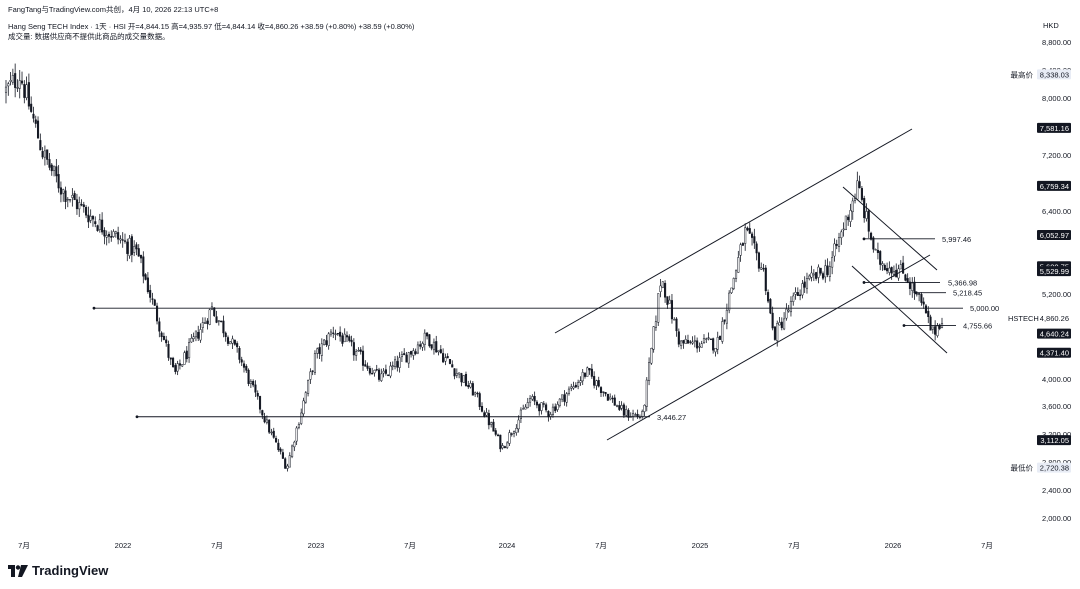  Describe the element at coordinates (1054, 440) in the screenshot. I see `price-badge` at that location.